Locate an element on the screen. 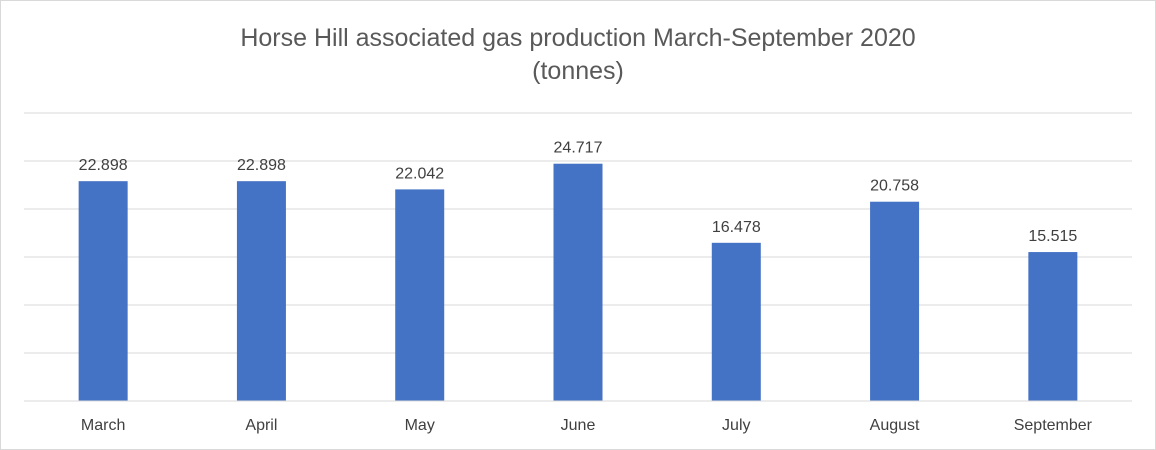 Image resolution: width=1156 pixels, height=450 pixels. bar-august is located at coordinates (895, 301).